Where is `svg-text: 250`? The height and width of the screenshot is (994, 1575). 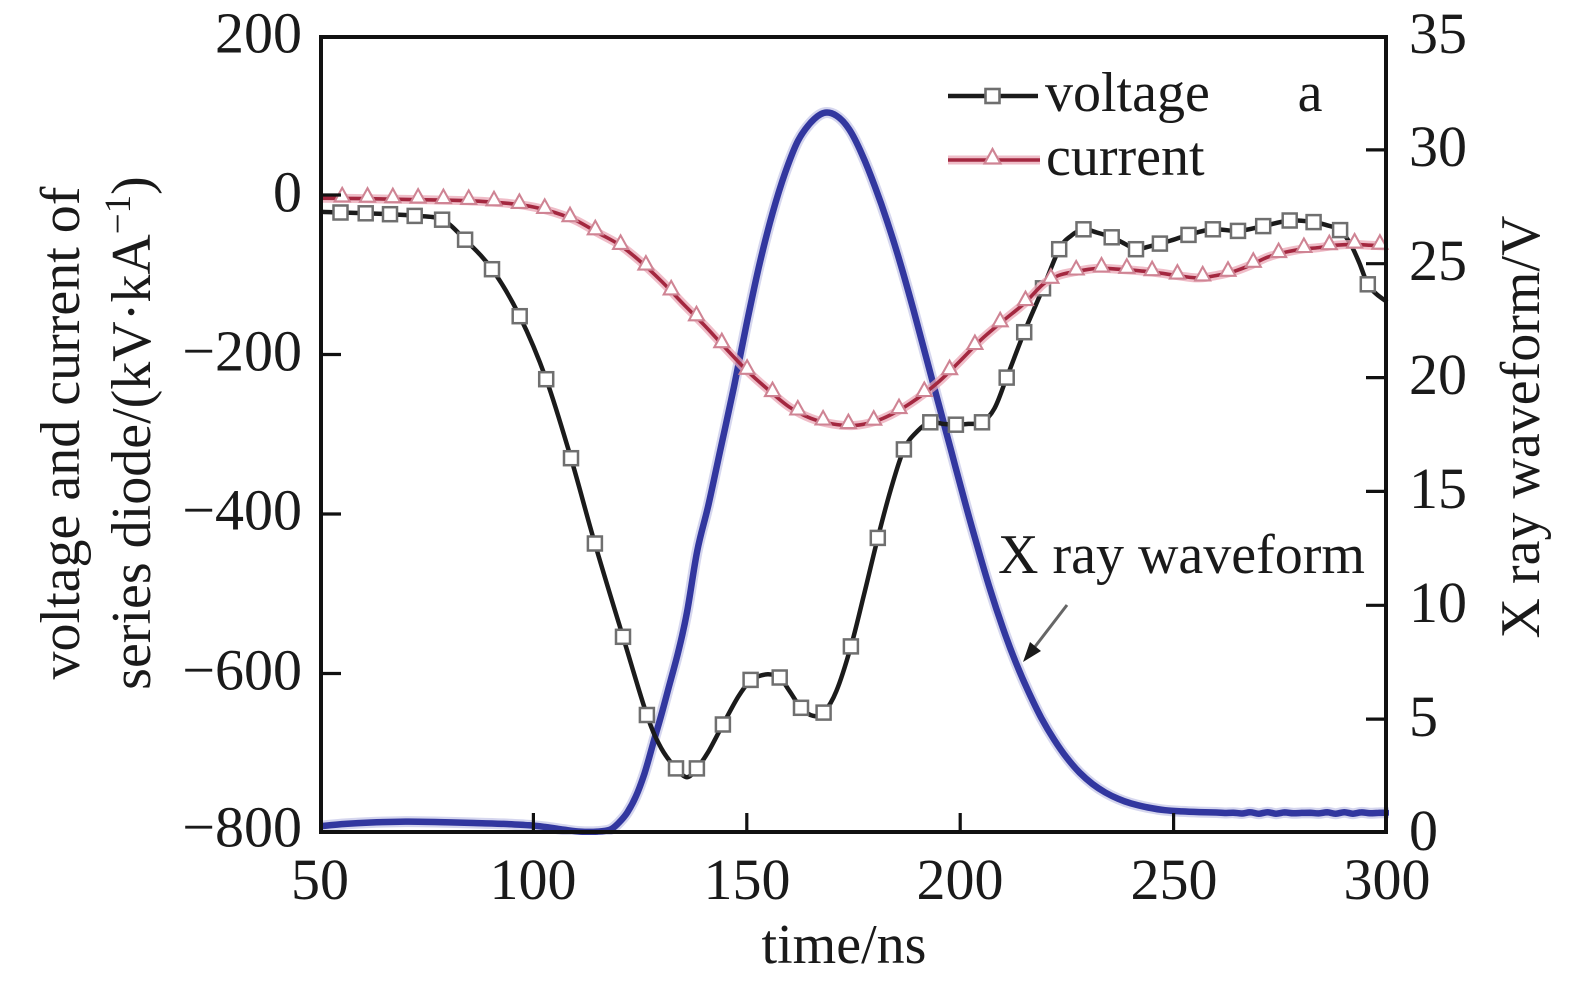 svg-text: 250 is located at coordinates (1174, 879).